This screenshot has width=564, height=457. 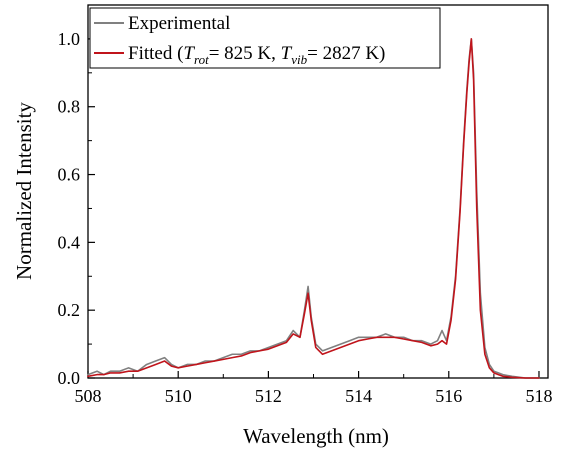 What do you see at coordinates (69, 310) in the screenshot?
I see `y-tick-label: 0.2` at bounding box center [69, 310].